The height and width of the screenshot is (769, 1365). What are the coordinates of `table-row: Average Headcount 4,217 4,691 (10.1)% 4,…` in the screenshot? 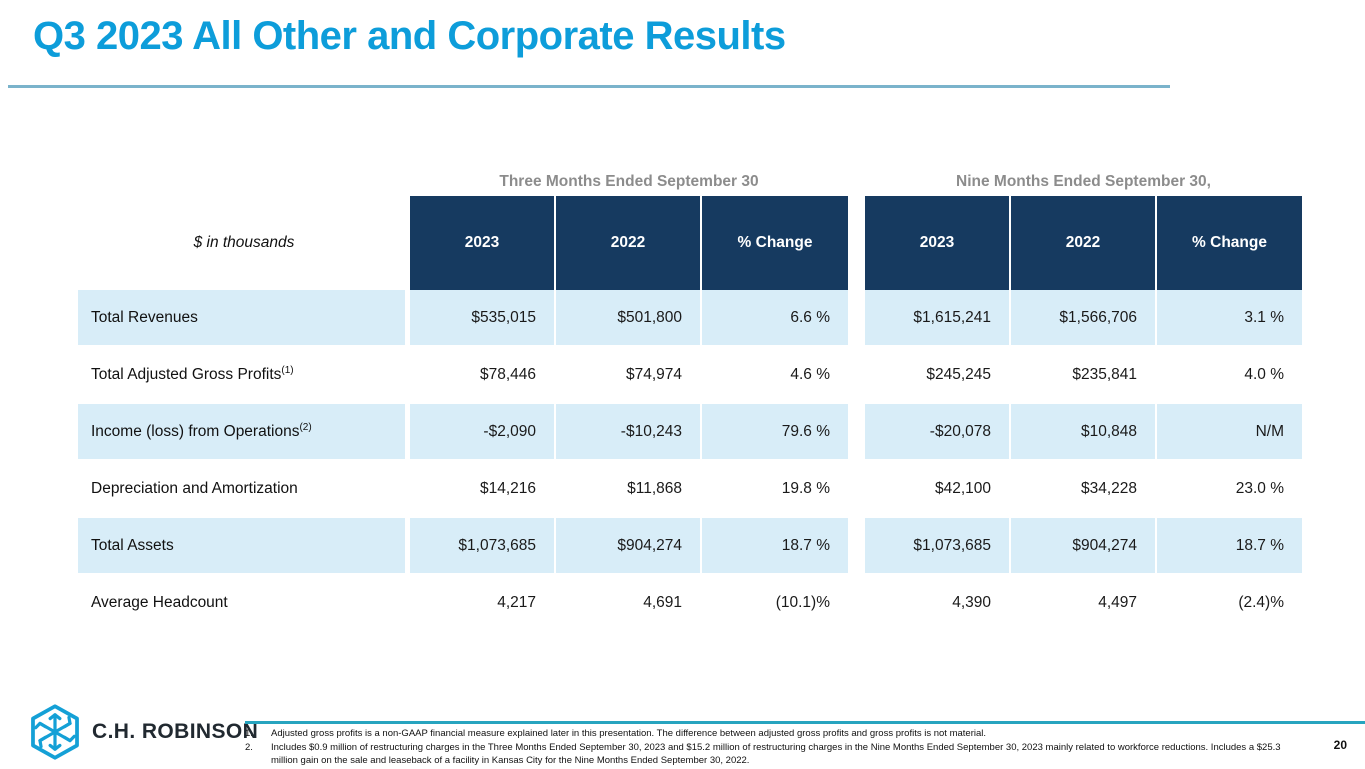 It's located at (690, 603).